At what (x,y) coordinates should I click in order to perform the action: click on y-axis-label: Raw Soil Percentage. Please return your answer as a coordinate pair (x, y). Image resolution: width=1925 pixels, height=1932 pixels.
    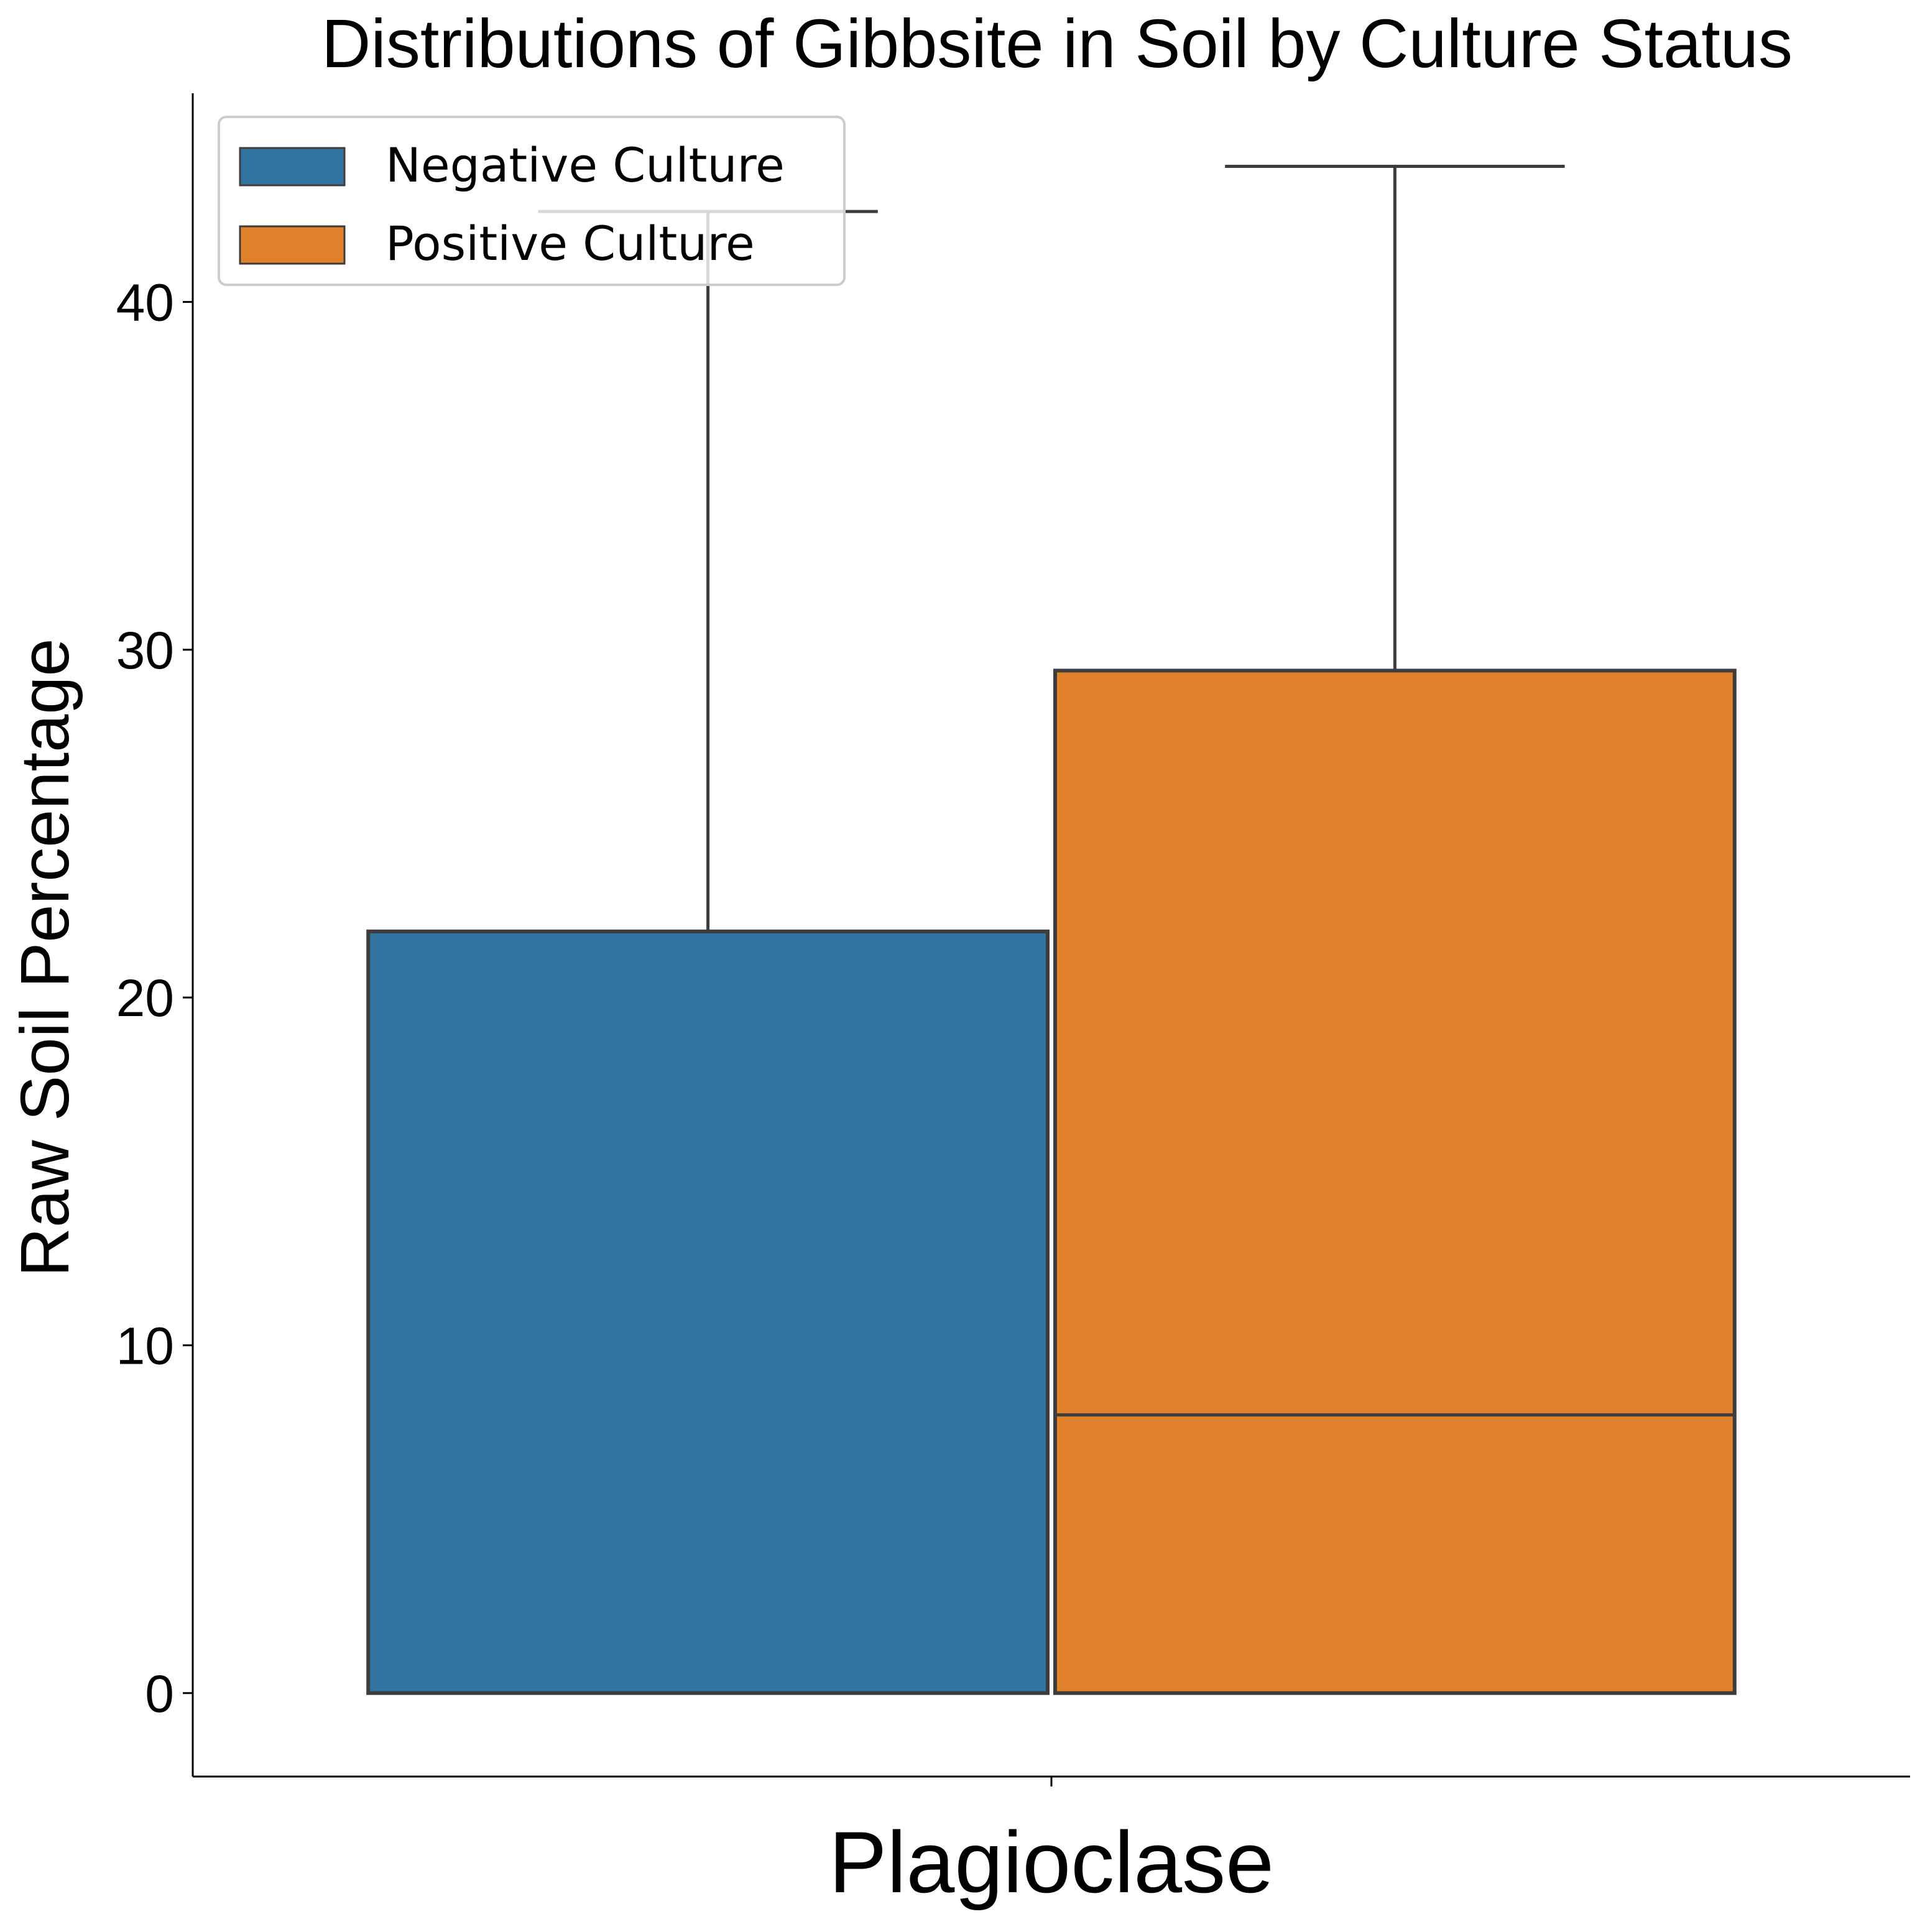
    Looking at the image, I should click on (45, 957).